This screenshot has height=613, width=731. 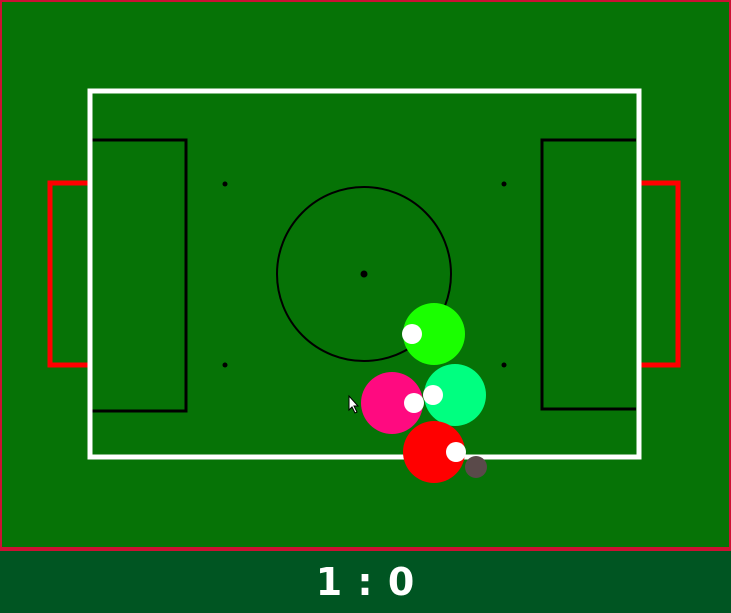 What do you see at coordinates (67, 274) in the screenshot?
I see `left-goal` at bounding box center [67, 274].